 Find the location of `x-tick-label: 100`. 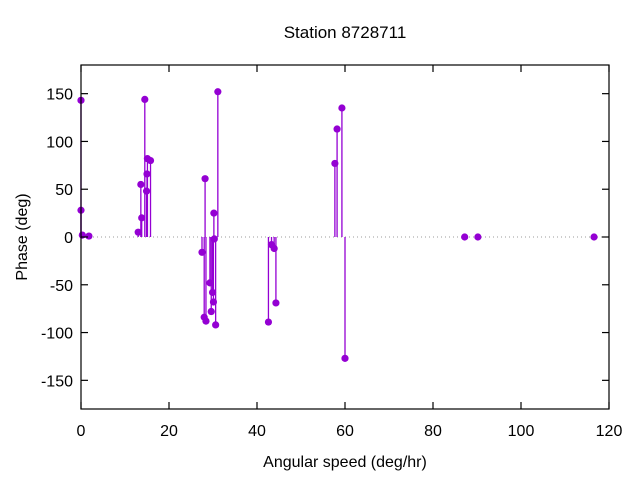

x-tick-label: 100 is located at coordinates (521, 431).